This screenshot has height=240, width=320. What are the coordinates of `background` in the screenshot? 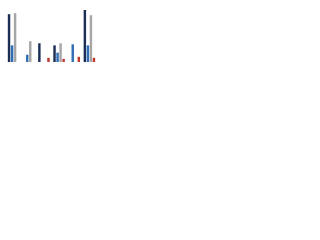 It's located at (50, 35).